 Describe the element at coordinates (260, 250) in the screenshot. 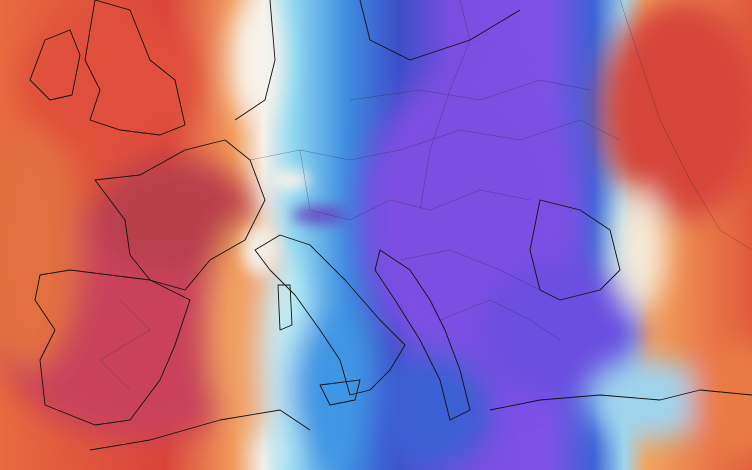

I see `riviera-neutral` at that location.